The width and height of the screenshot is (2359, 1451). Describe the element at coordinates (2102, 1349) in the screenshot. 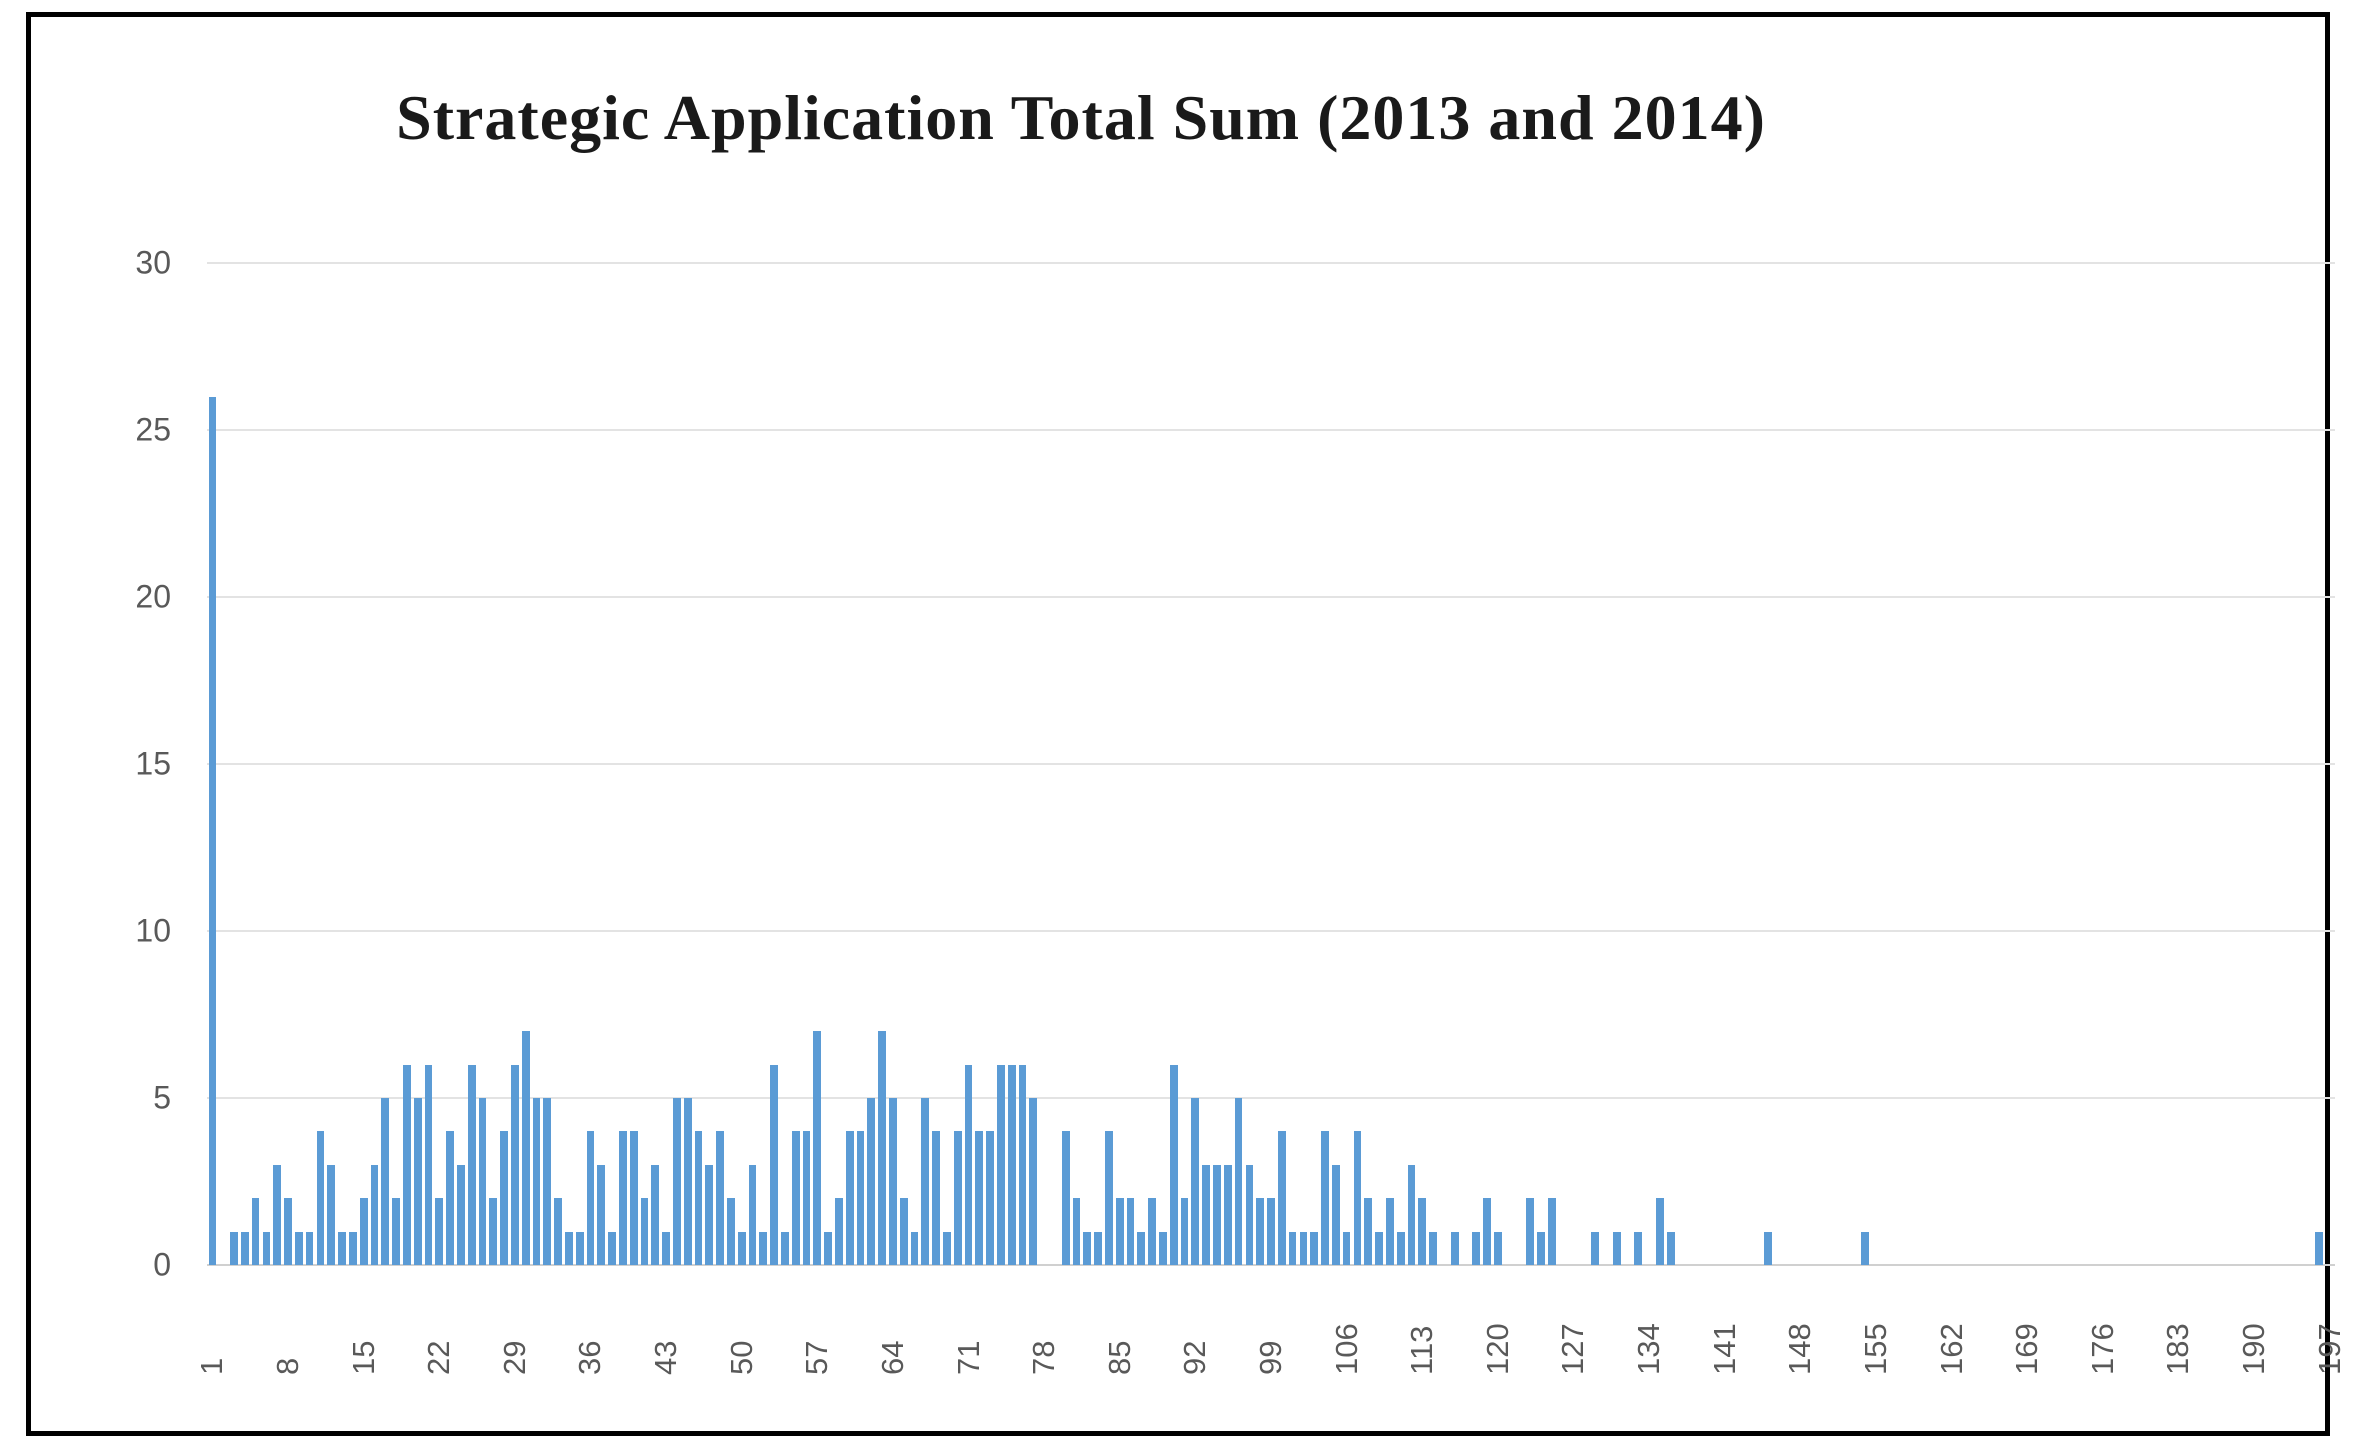

I see `x-tick-label-176: 176` at that location.